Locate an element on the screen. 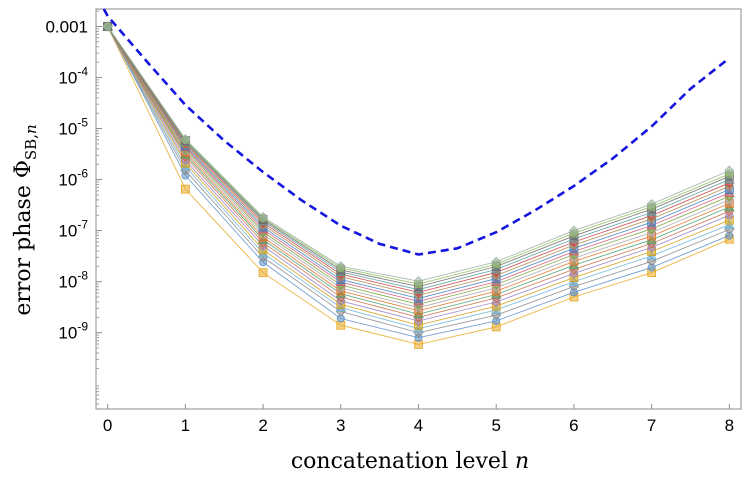  y-tick-label: 10⁻⁸ is located at coordinates (73, 280).